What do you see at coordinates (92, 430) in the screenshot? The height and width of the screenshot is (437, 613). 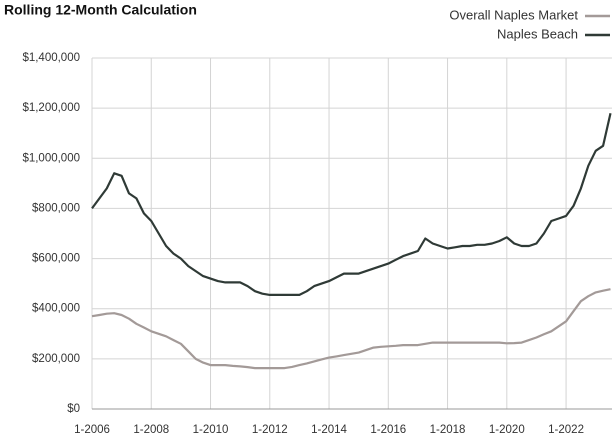 I see `x-tick-label: 1-2006` at bounding box center [92, 430].